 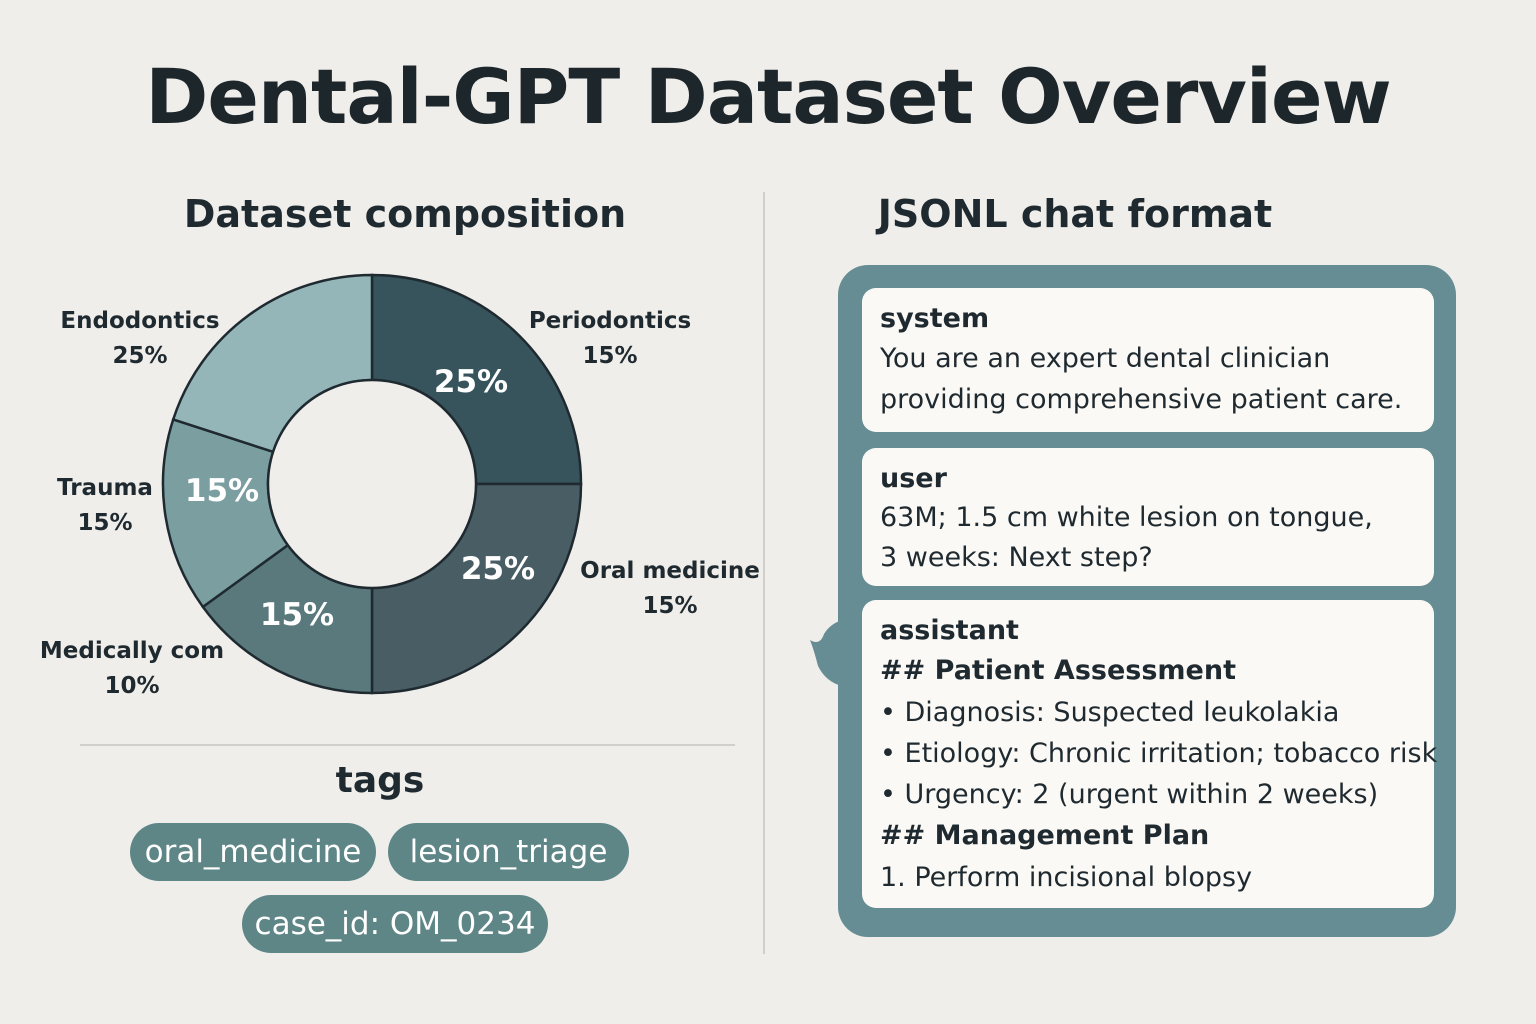 What do you see at coordinates (1045, 835) in the screenshot?
I see `management-heading: ## Management Plan` at bounding box center [1045, 835].